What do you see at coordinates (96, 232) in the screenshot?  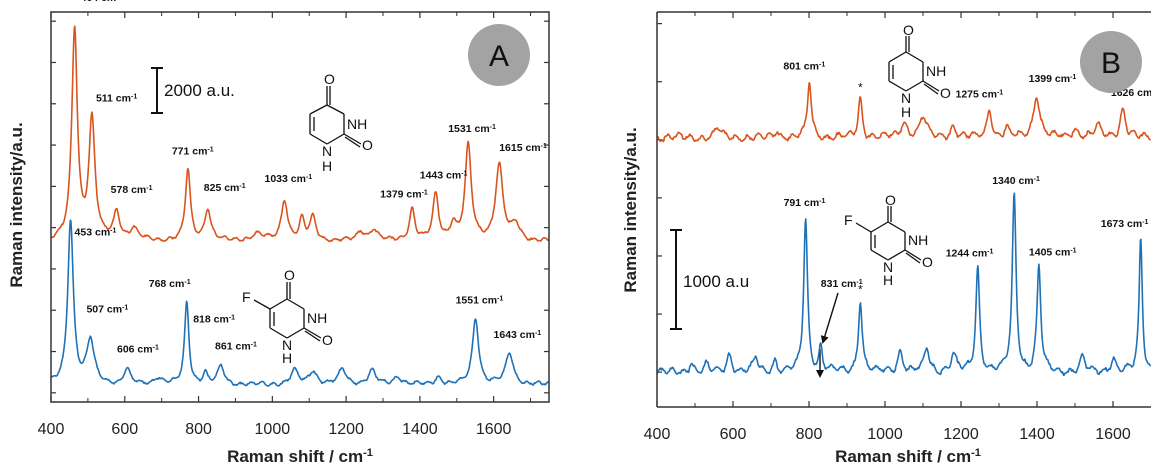 I see `panel-a-peak-label: 453 cm-1` at bounding box center [96, 232].